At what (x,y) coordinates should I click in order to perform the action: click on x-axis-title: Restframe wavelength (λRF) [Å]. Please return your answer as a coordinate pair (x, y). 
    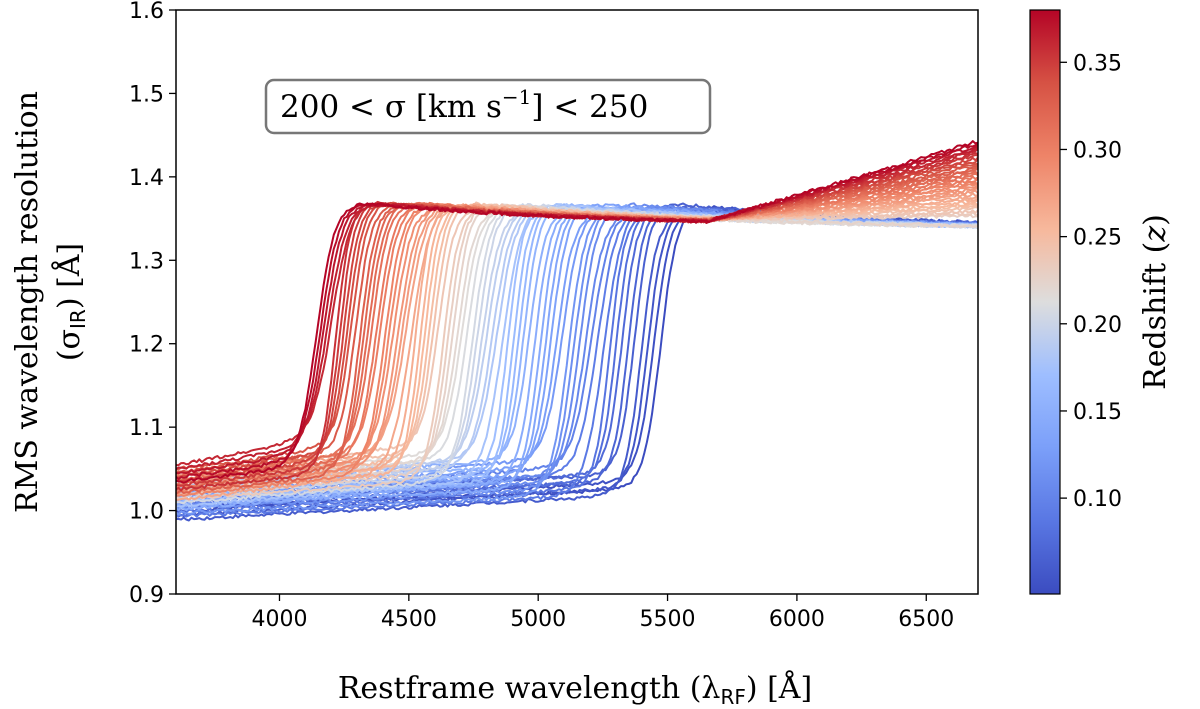
    Looking at the image, I should click on (575, 689).